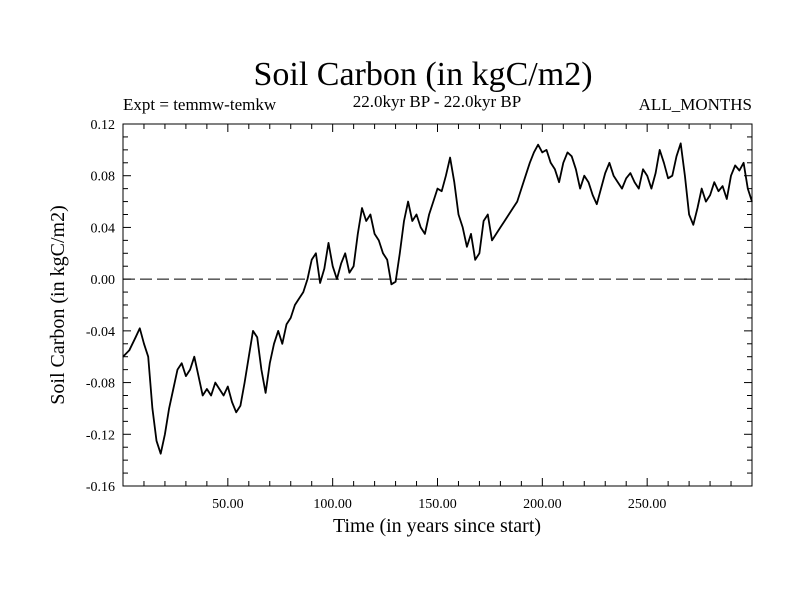 The width and height of the screenshot is (800, 600). What do you see at coordinates (422, 74) in the screenshot?
I see `chart-title: Soil Carbon (in kgC/m2)` at bounding box center [422, 74].